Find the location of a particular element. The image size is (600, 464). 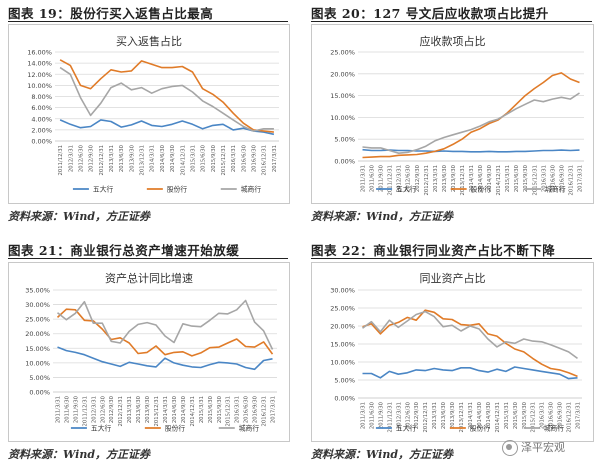

legend-label: 五大行 is located at coordinates (406, 189).